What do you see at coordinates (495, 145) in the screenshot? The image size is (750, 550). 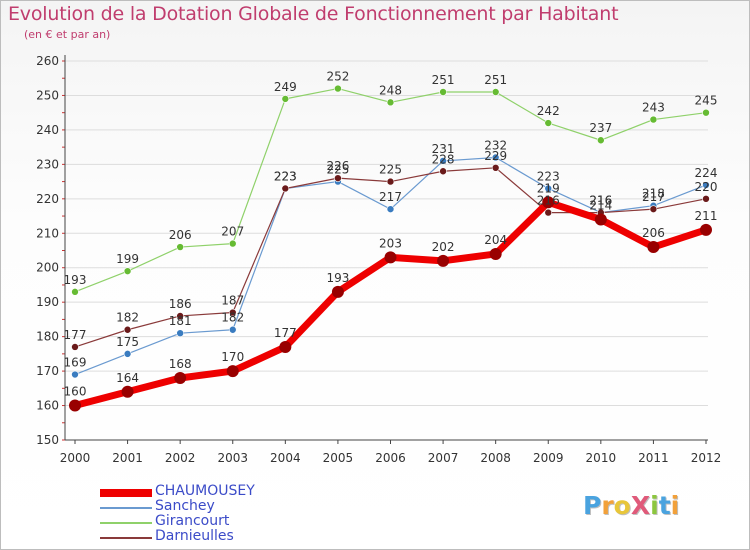 I see `data-label-sanchey: 232` at bounding box center [495, 145].